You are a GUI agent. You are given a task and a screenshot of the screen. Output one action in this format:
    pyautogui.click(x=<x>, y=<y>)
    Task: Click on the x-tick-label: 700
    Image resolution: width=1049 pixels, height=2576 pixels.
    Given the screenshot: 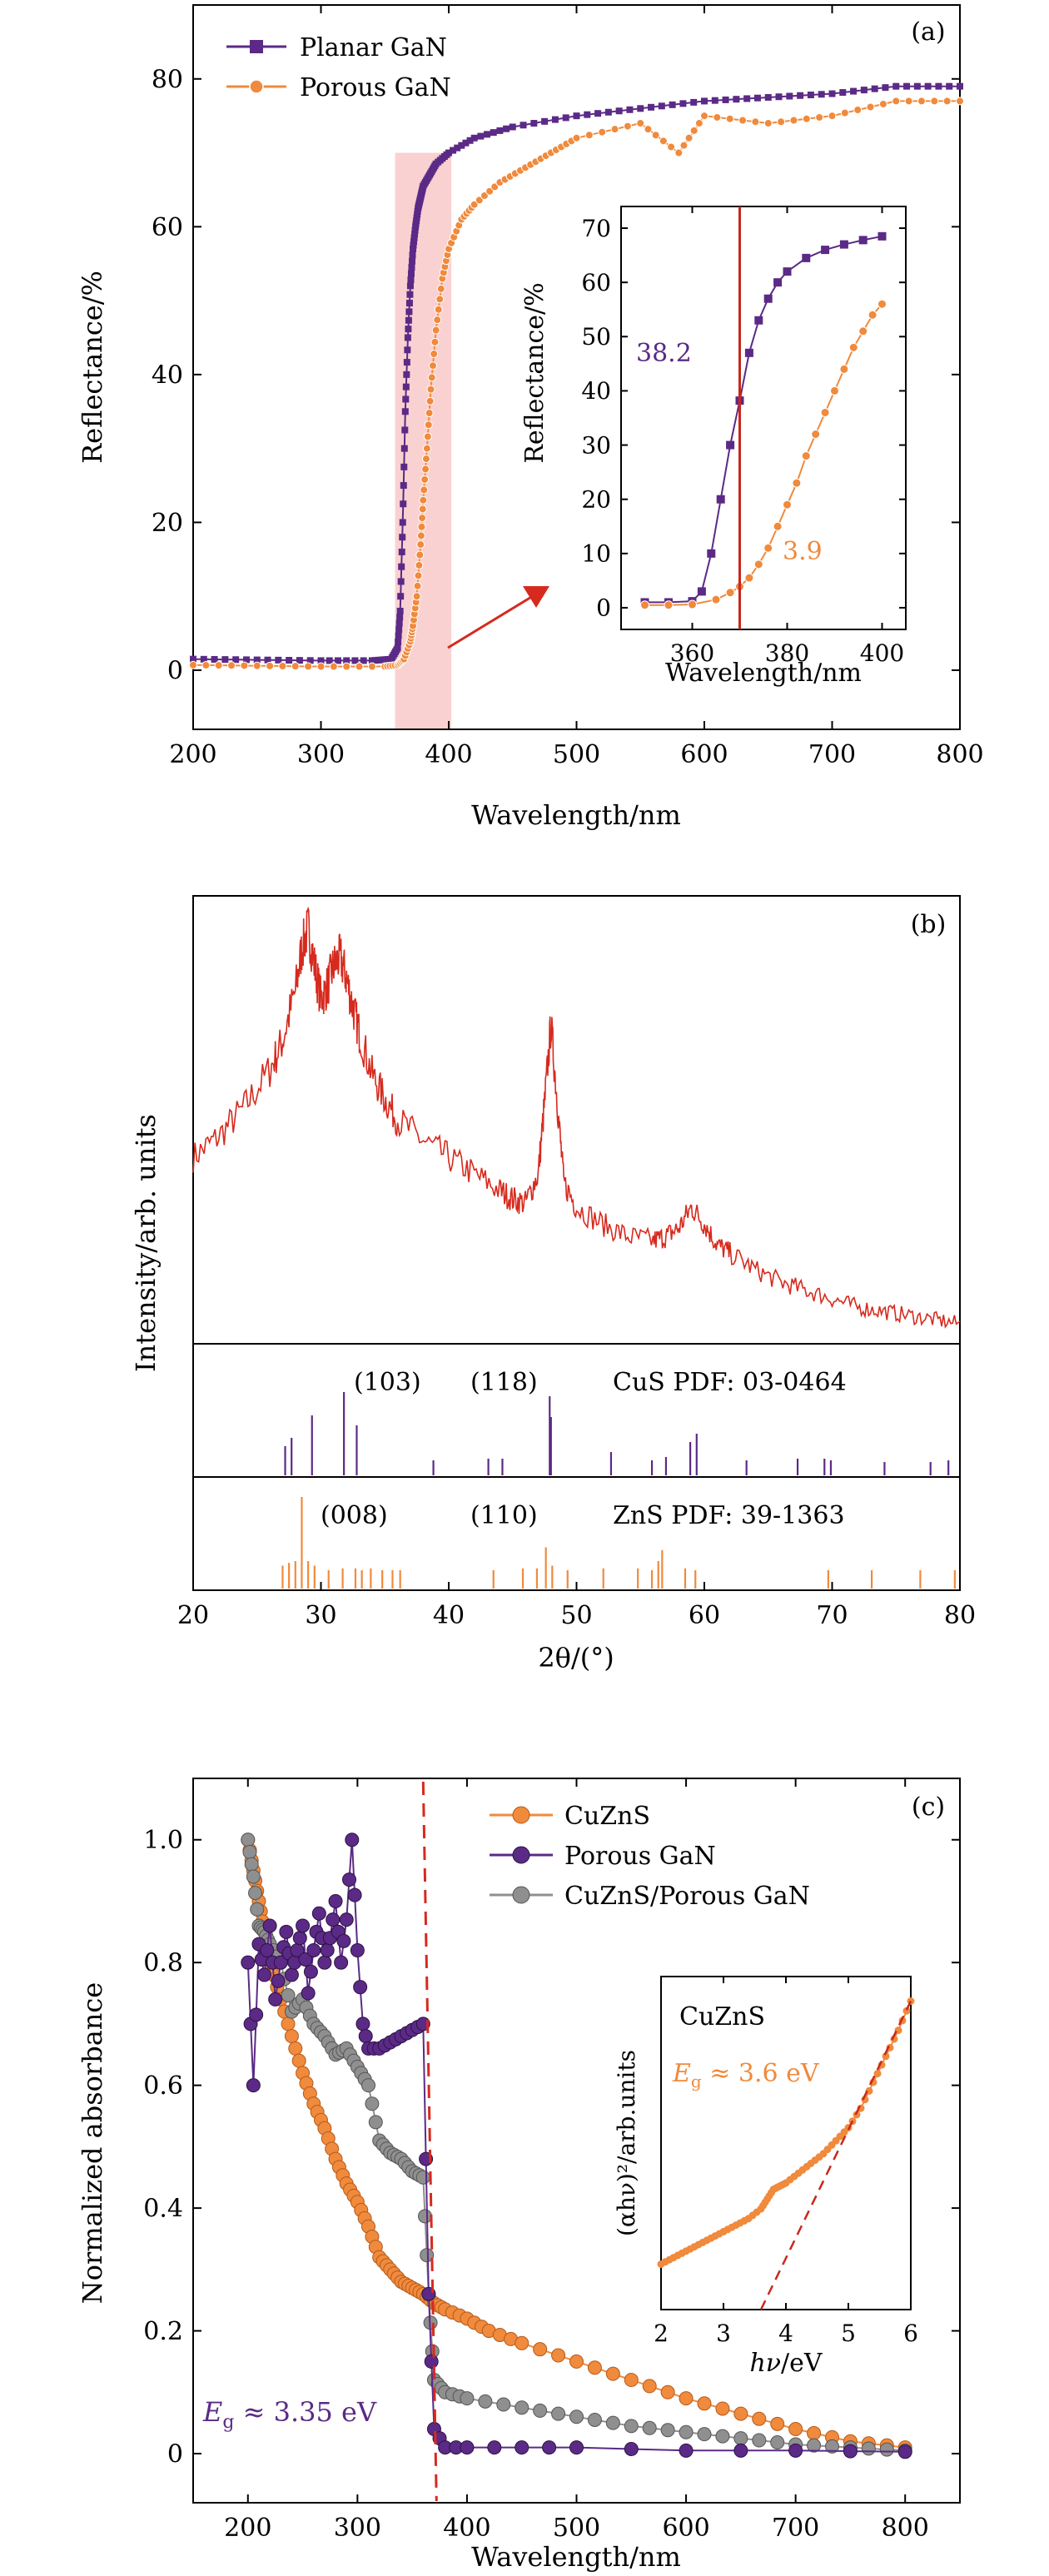 What is the action you would take?
    pyautogui.click(x=832, y=754)
    